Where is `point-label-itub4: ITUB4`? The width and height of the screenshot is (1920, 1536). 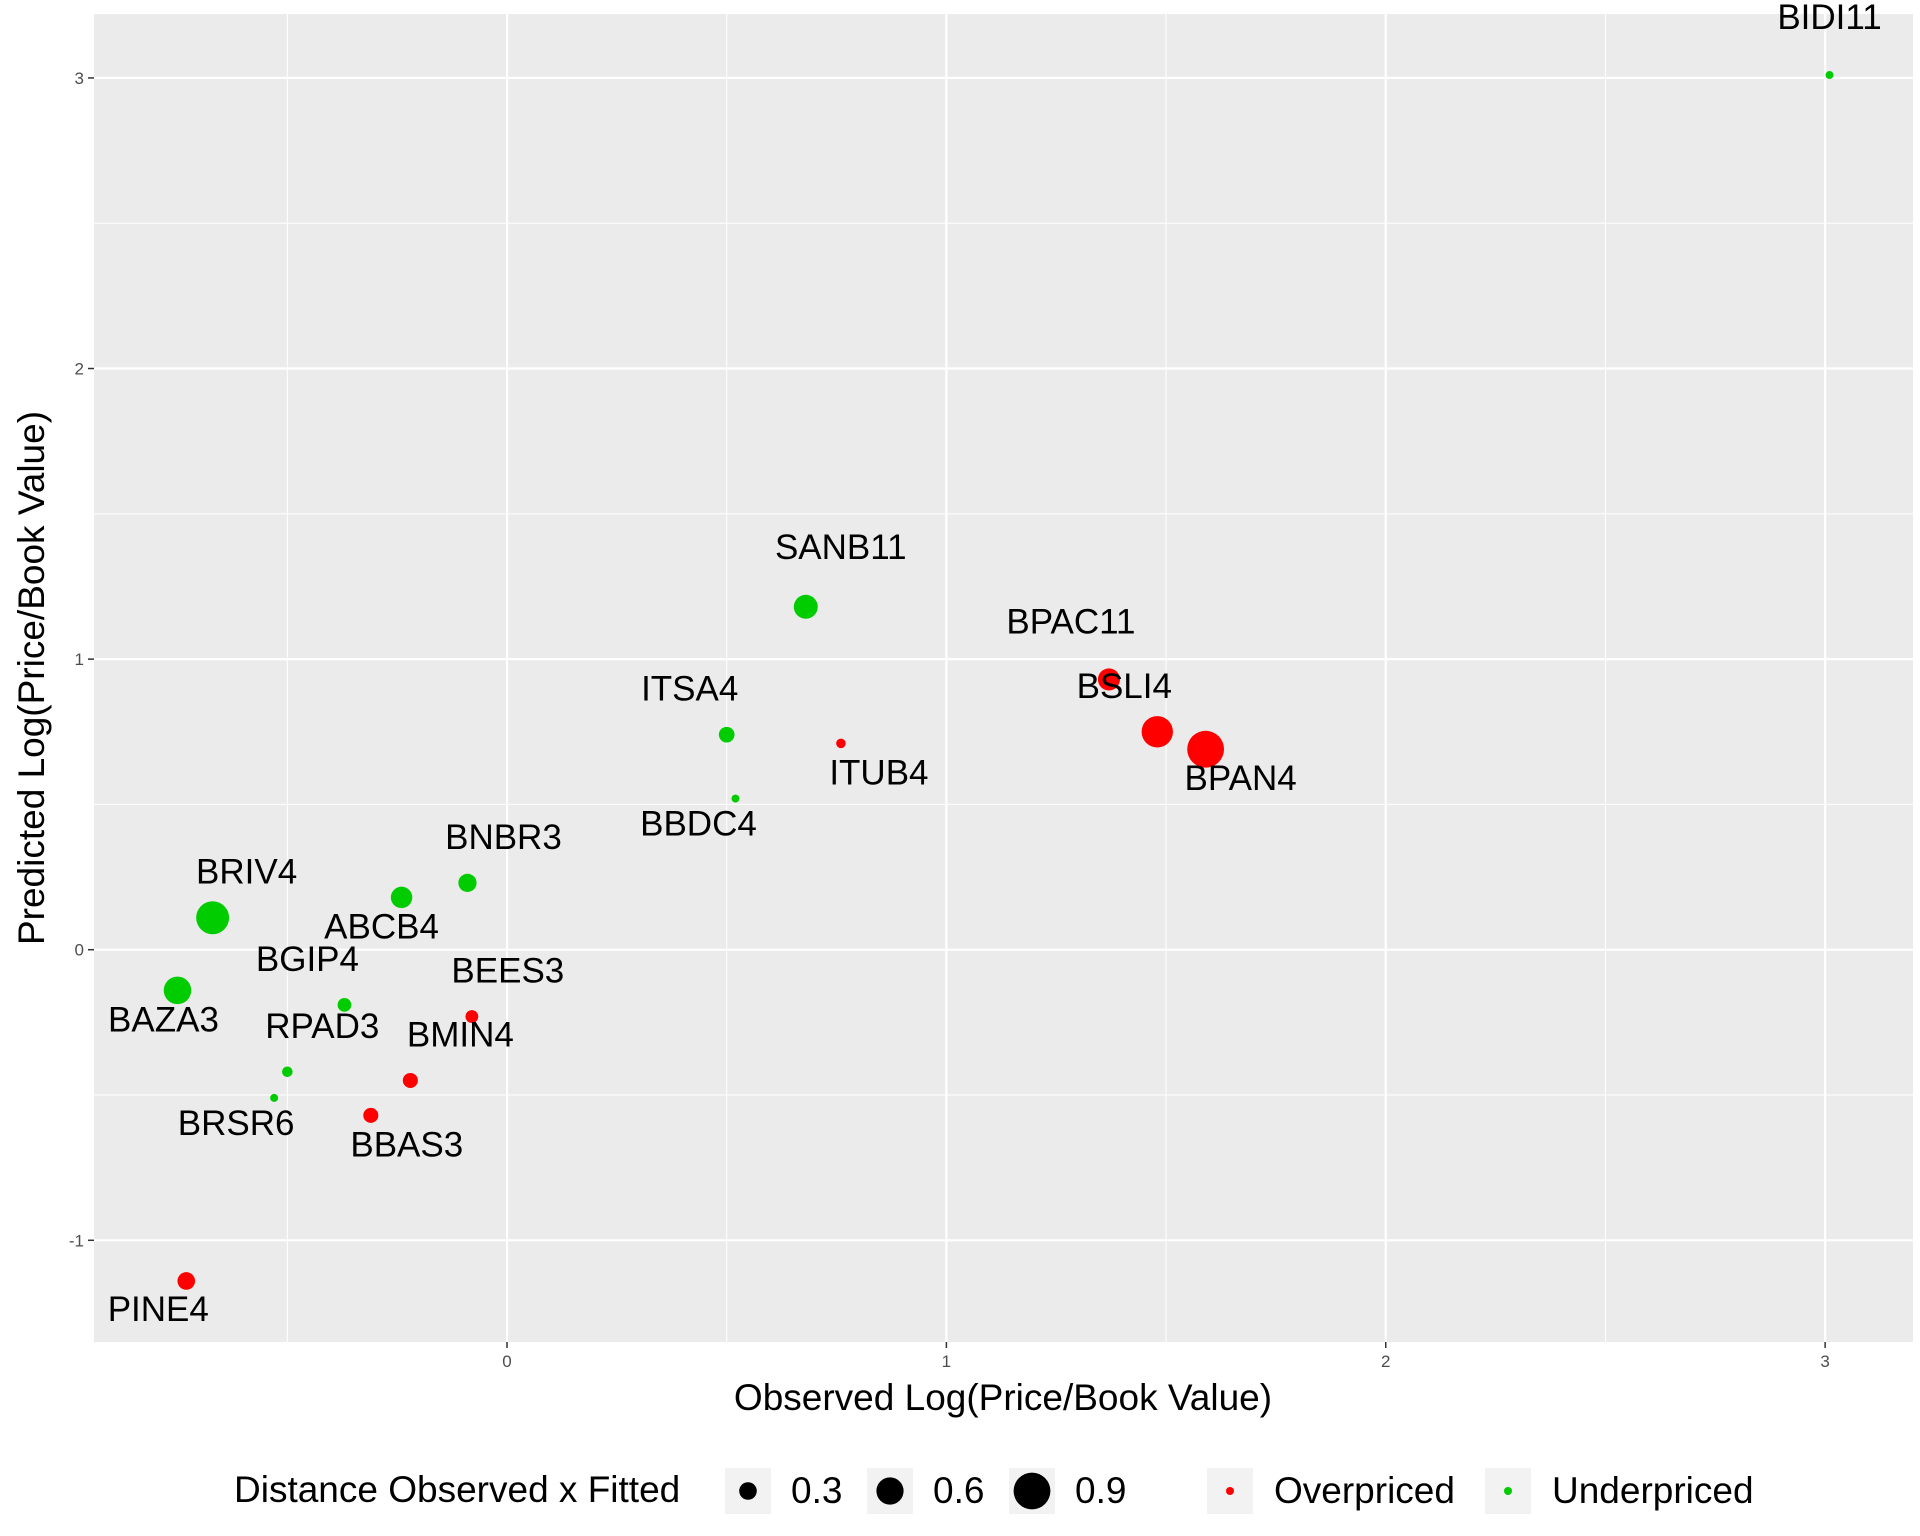
point-label-itub4: ITUB4 is located at coordinates (878, 772).